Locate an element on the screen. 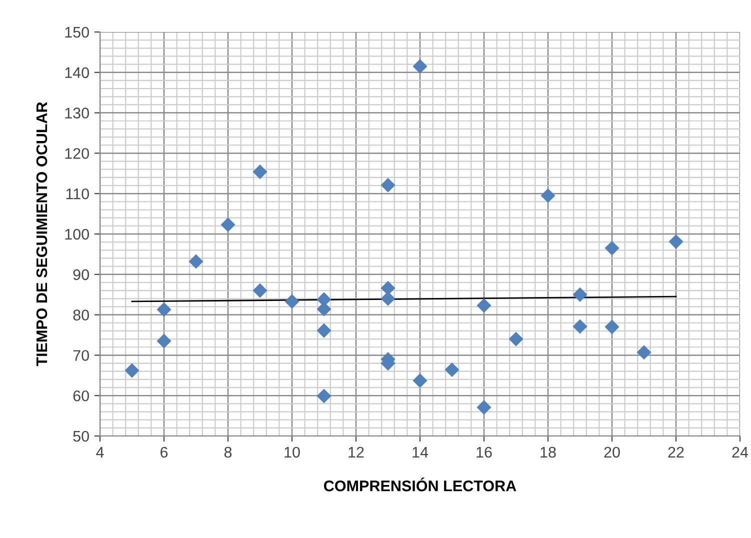 This screenshot has height=538, width=751. y-tick-label: 100 is located at coordinates (77, 234).